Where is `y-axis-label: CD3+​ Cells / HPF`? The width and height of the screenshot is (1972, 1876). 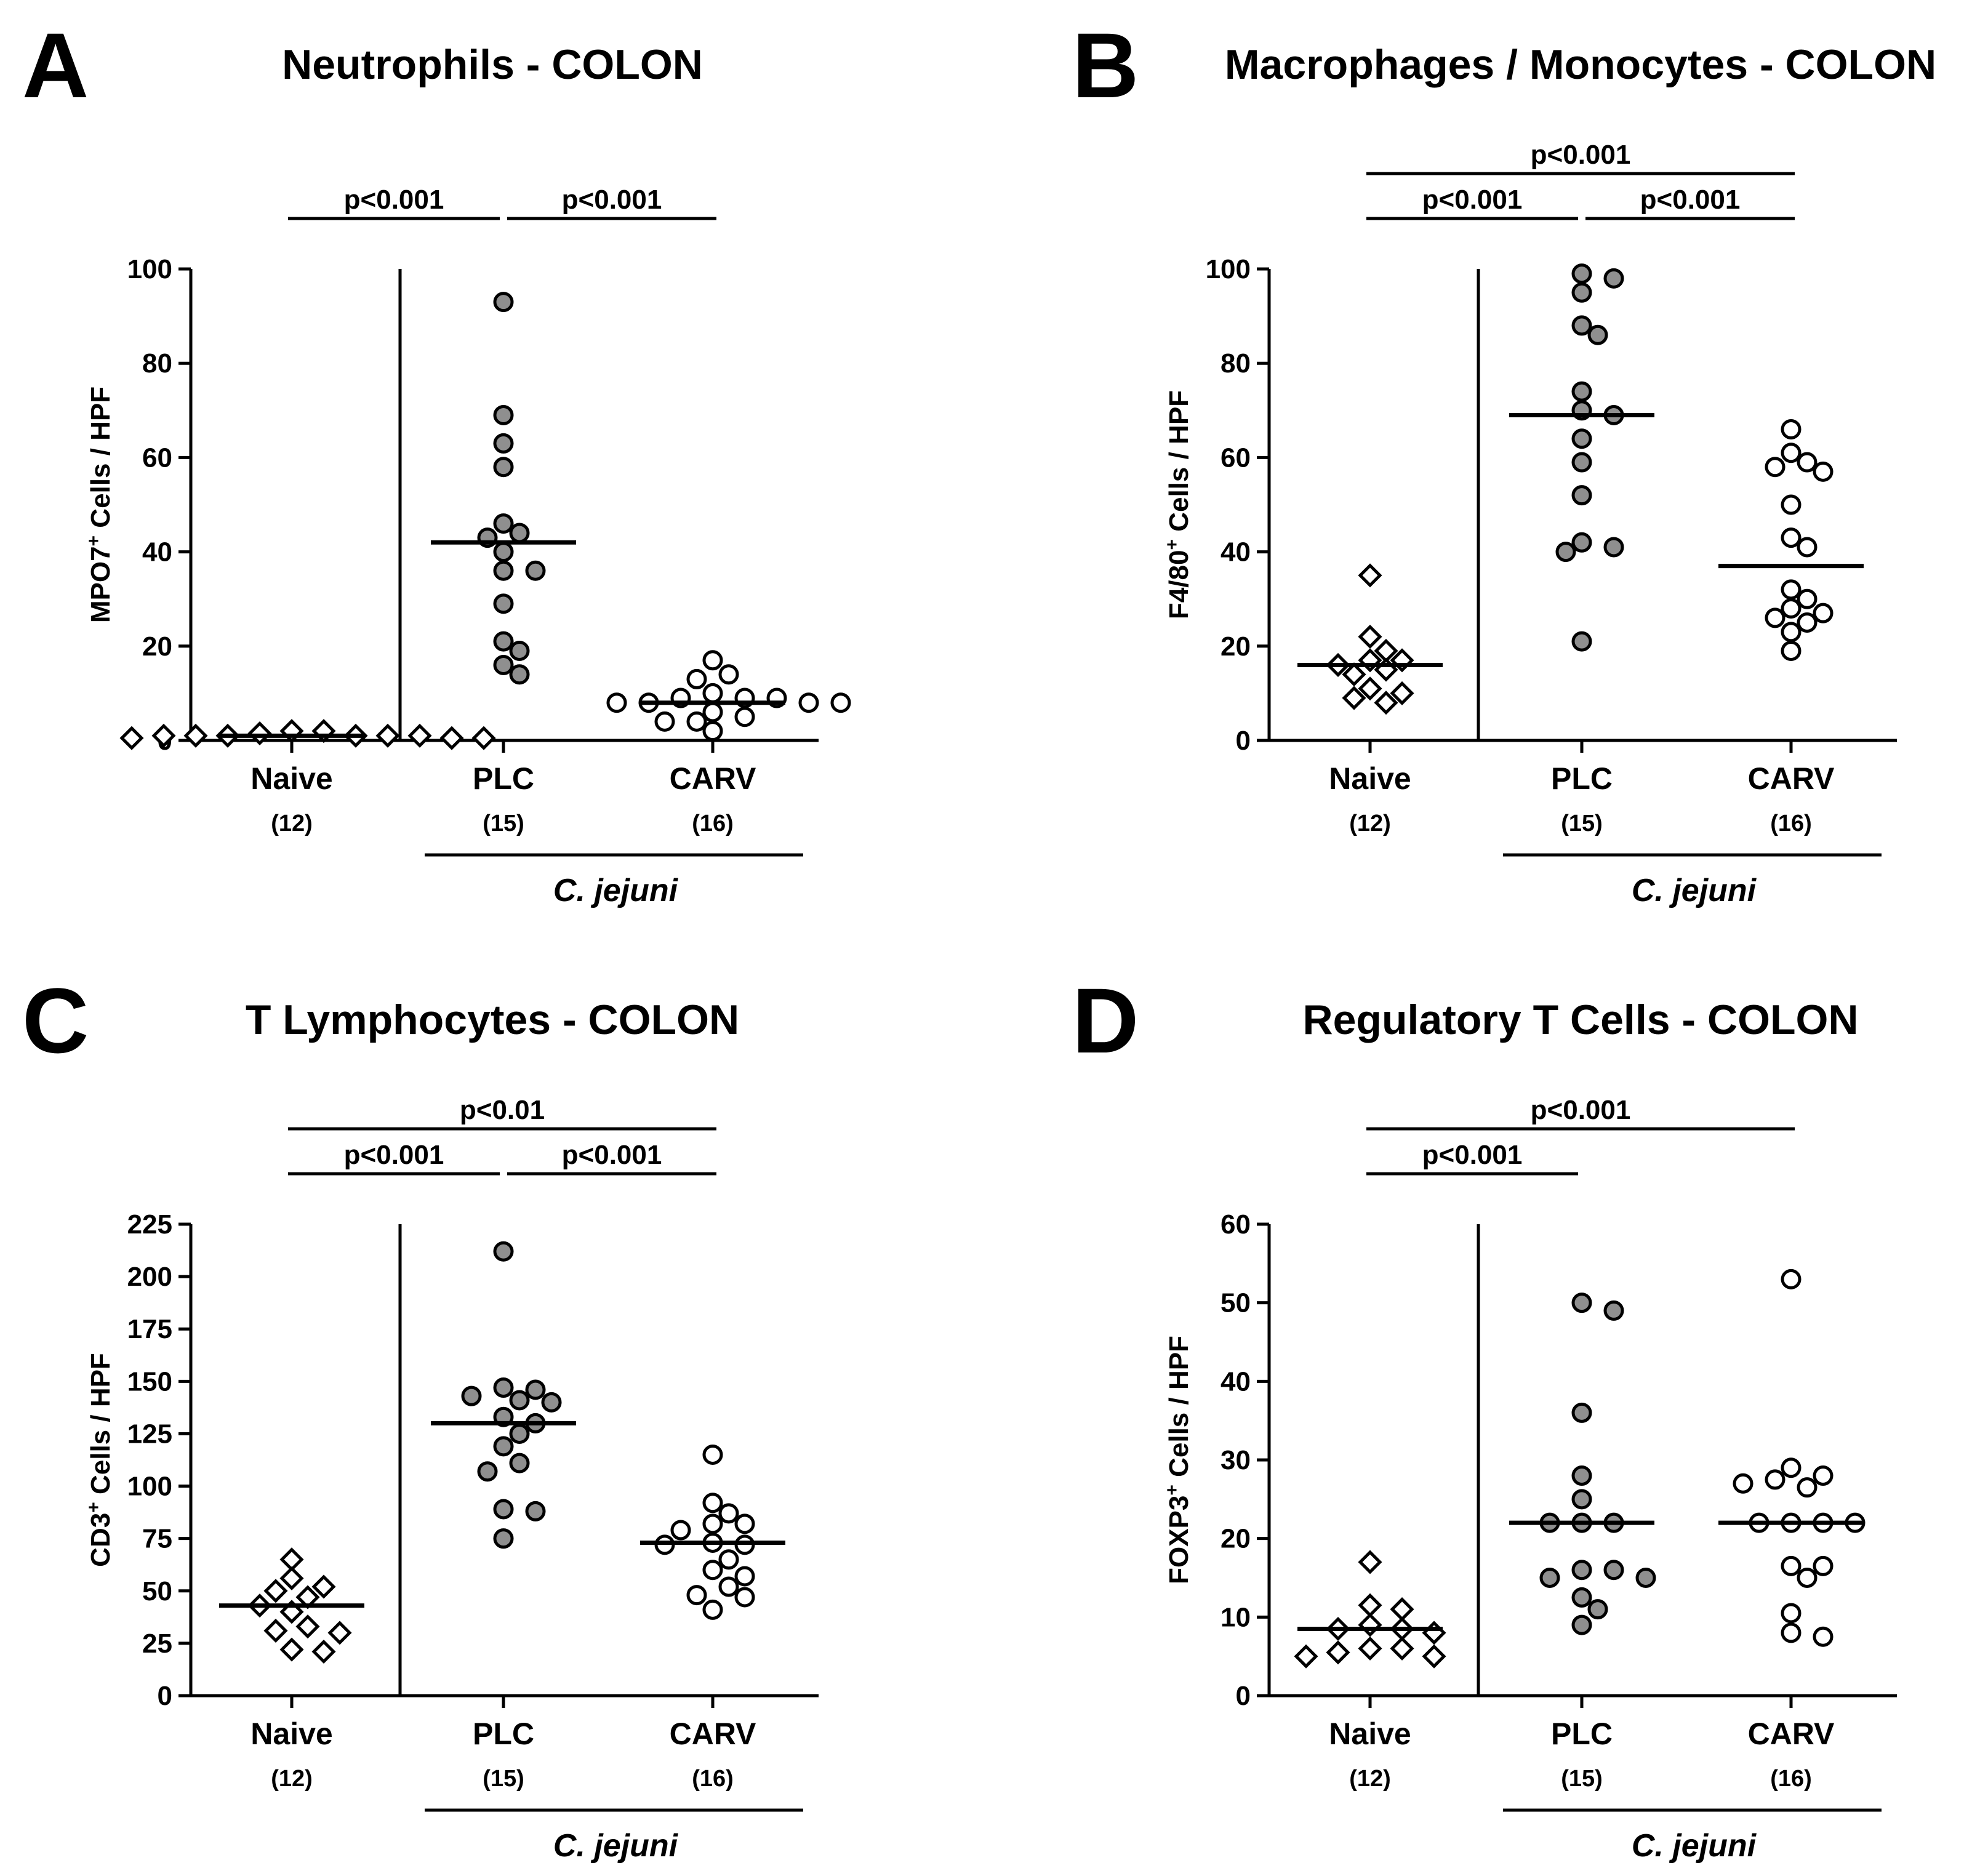 y-axis-label: CD3+​ Cells / HPF is located at coordinates (100, 1460).